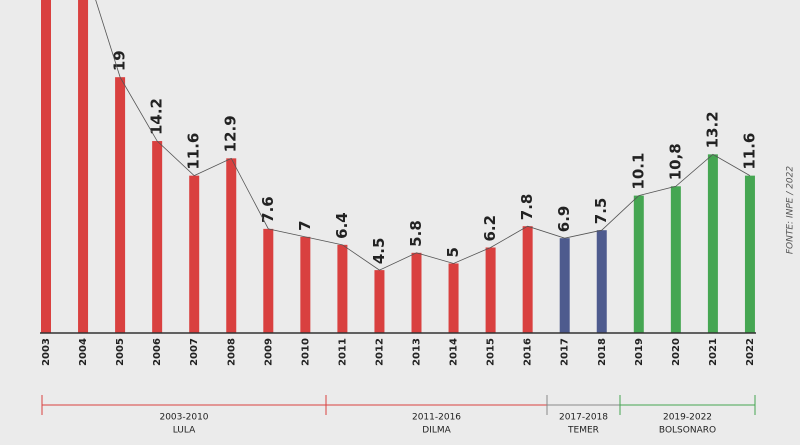 Image resolution: width=800 pixels, height=445 pixels. What do you see at coordinates (490, 228) in the screenshot?
I see `value-label: 6.2` at bounding box center [490, 228].